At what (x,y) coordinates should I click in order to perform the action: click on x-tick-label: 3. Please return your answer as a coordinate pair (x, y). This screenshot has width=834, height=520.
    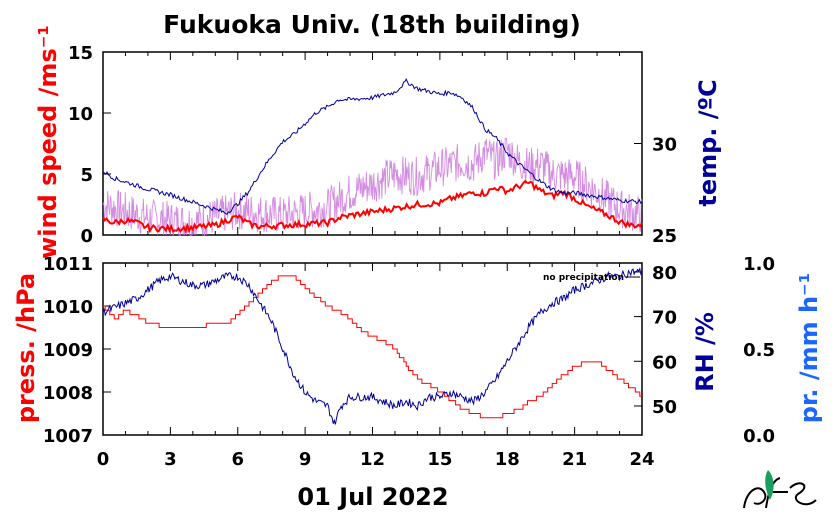
    Looking at the image, I should click on (170, 459).